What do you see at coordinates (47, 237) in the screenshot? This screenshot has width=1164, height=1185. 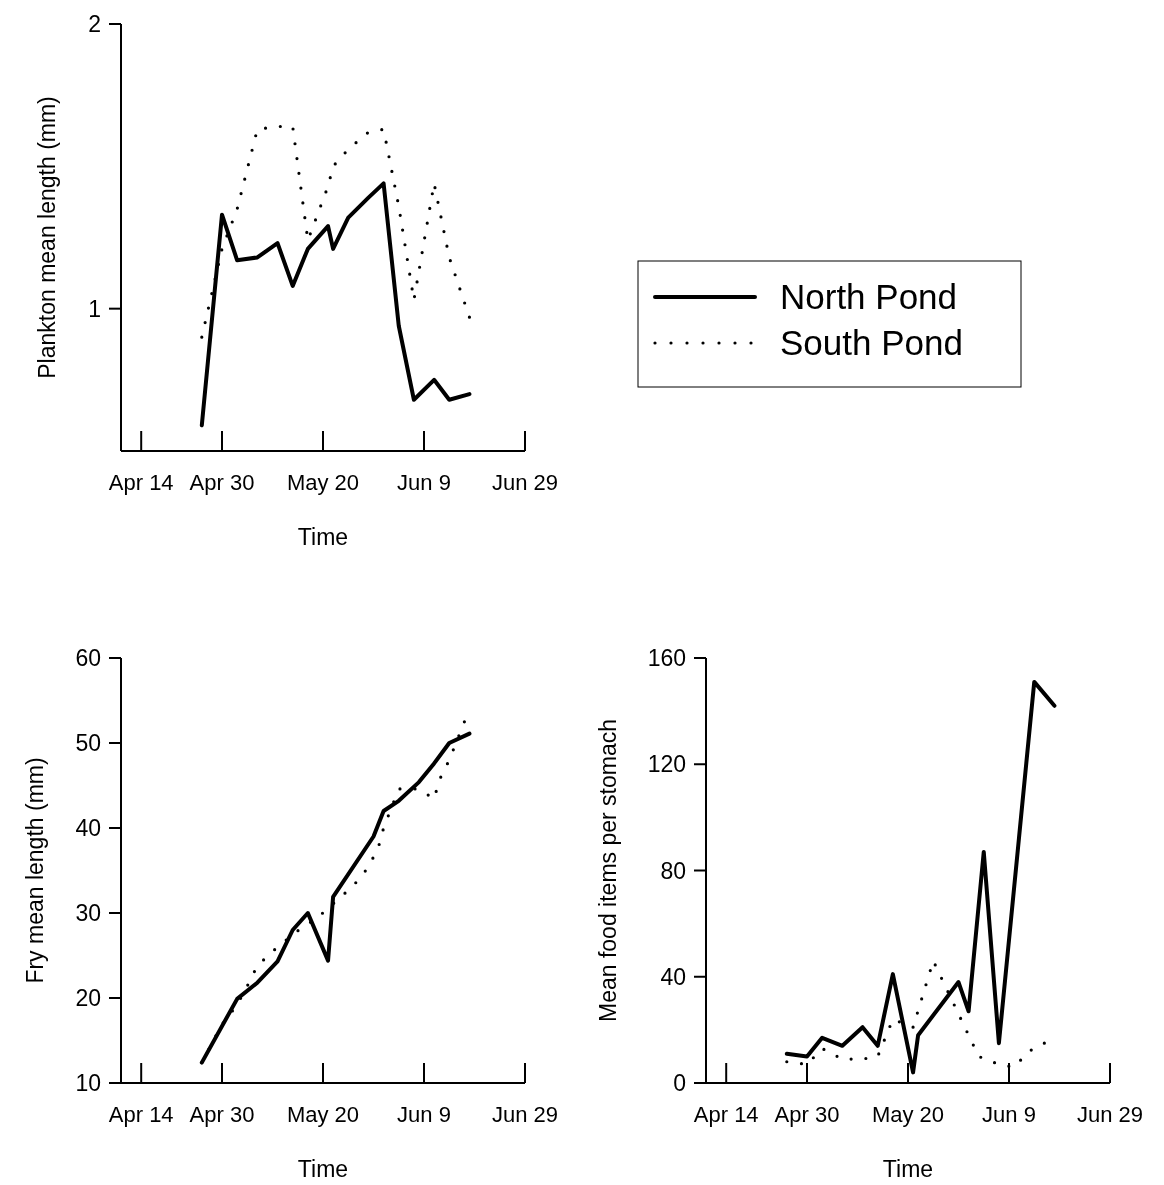 I see `y-axis-title: Plankton mean length (mm)` at bounding box center [47, 237].